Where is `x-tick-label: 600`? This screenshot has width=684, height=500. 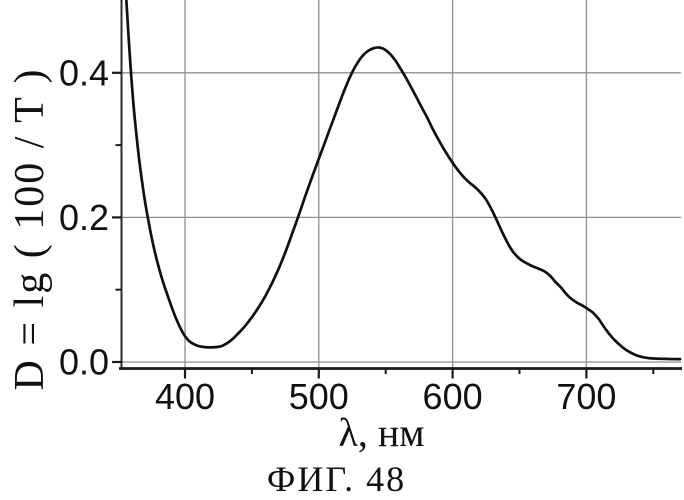
x-tick-label: 600 is located at coordinates (453, 396).